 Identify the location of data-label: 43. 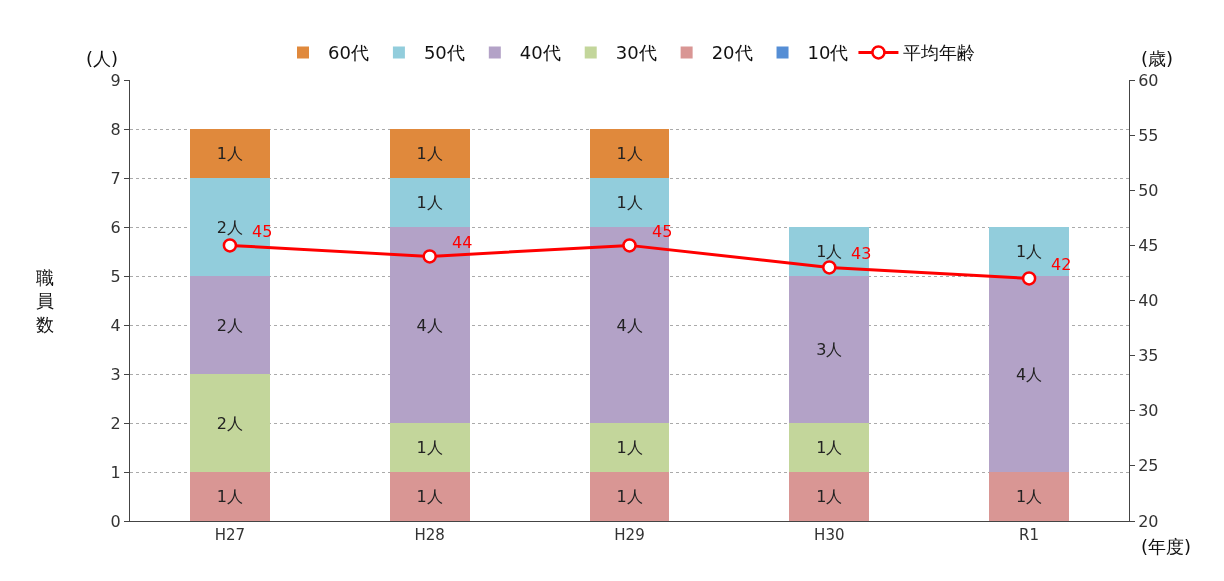
(861, 253).